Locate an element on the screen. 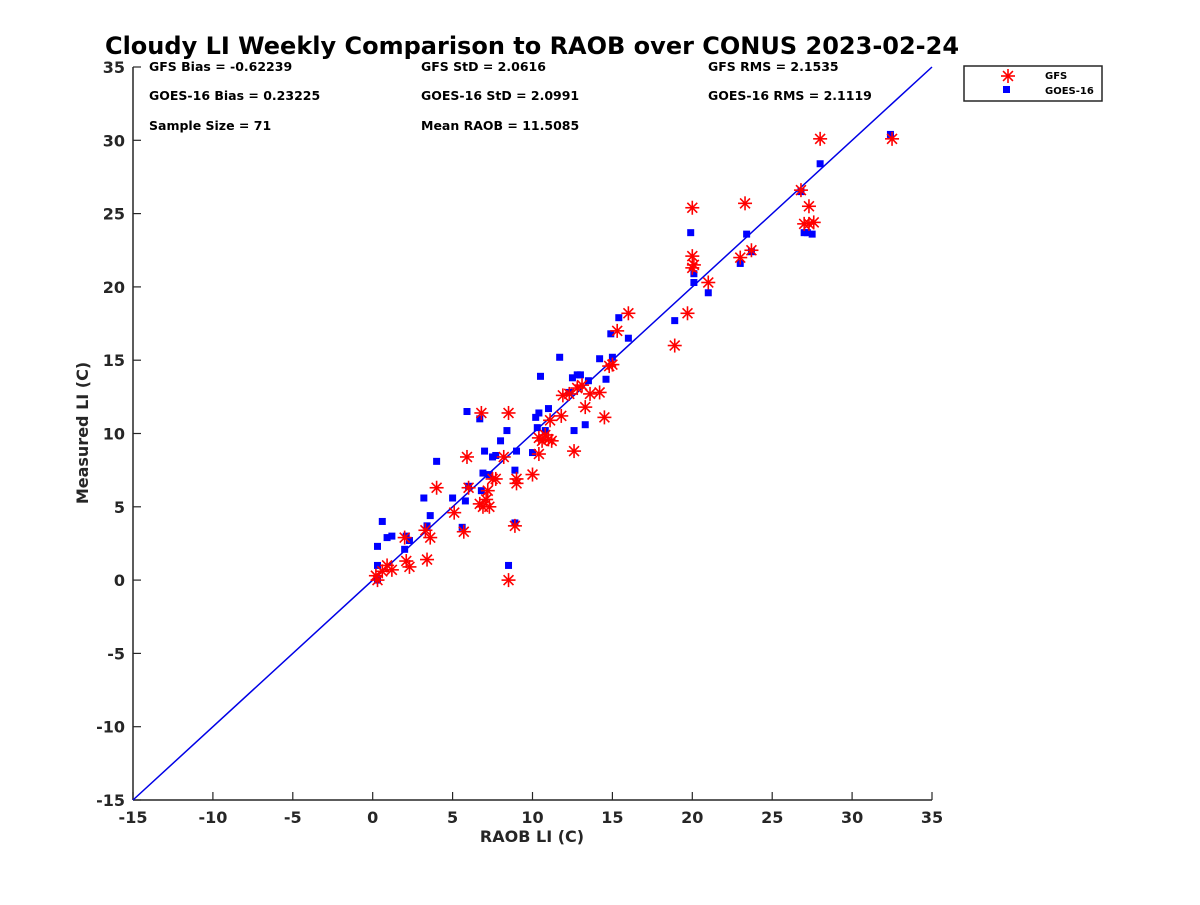 The image size is (1200, 905). legend-box is located at coordinates (1033, 83).